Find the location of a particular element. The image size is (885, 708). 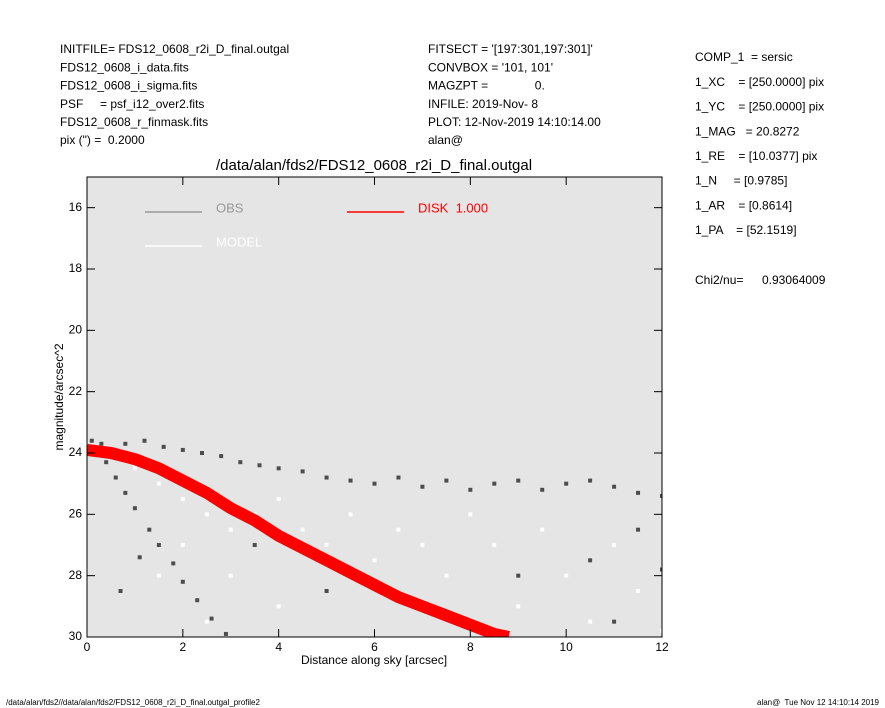

x-tick-label: 6 is located at coordinates (374, 647).